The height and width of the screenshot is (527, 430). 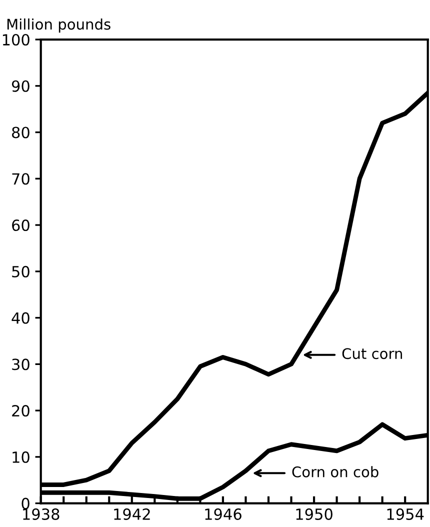 What do you see at coordinates (26, 504) in the screenshot?
I see `y-tick-label: 0` at bounding box center [26, 504].